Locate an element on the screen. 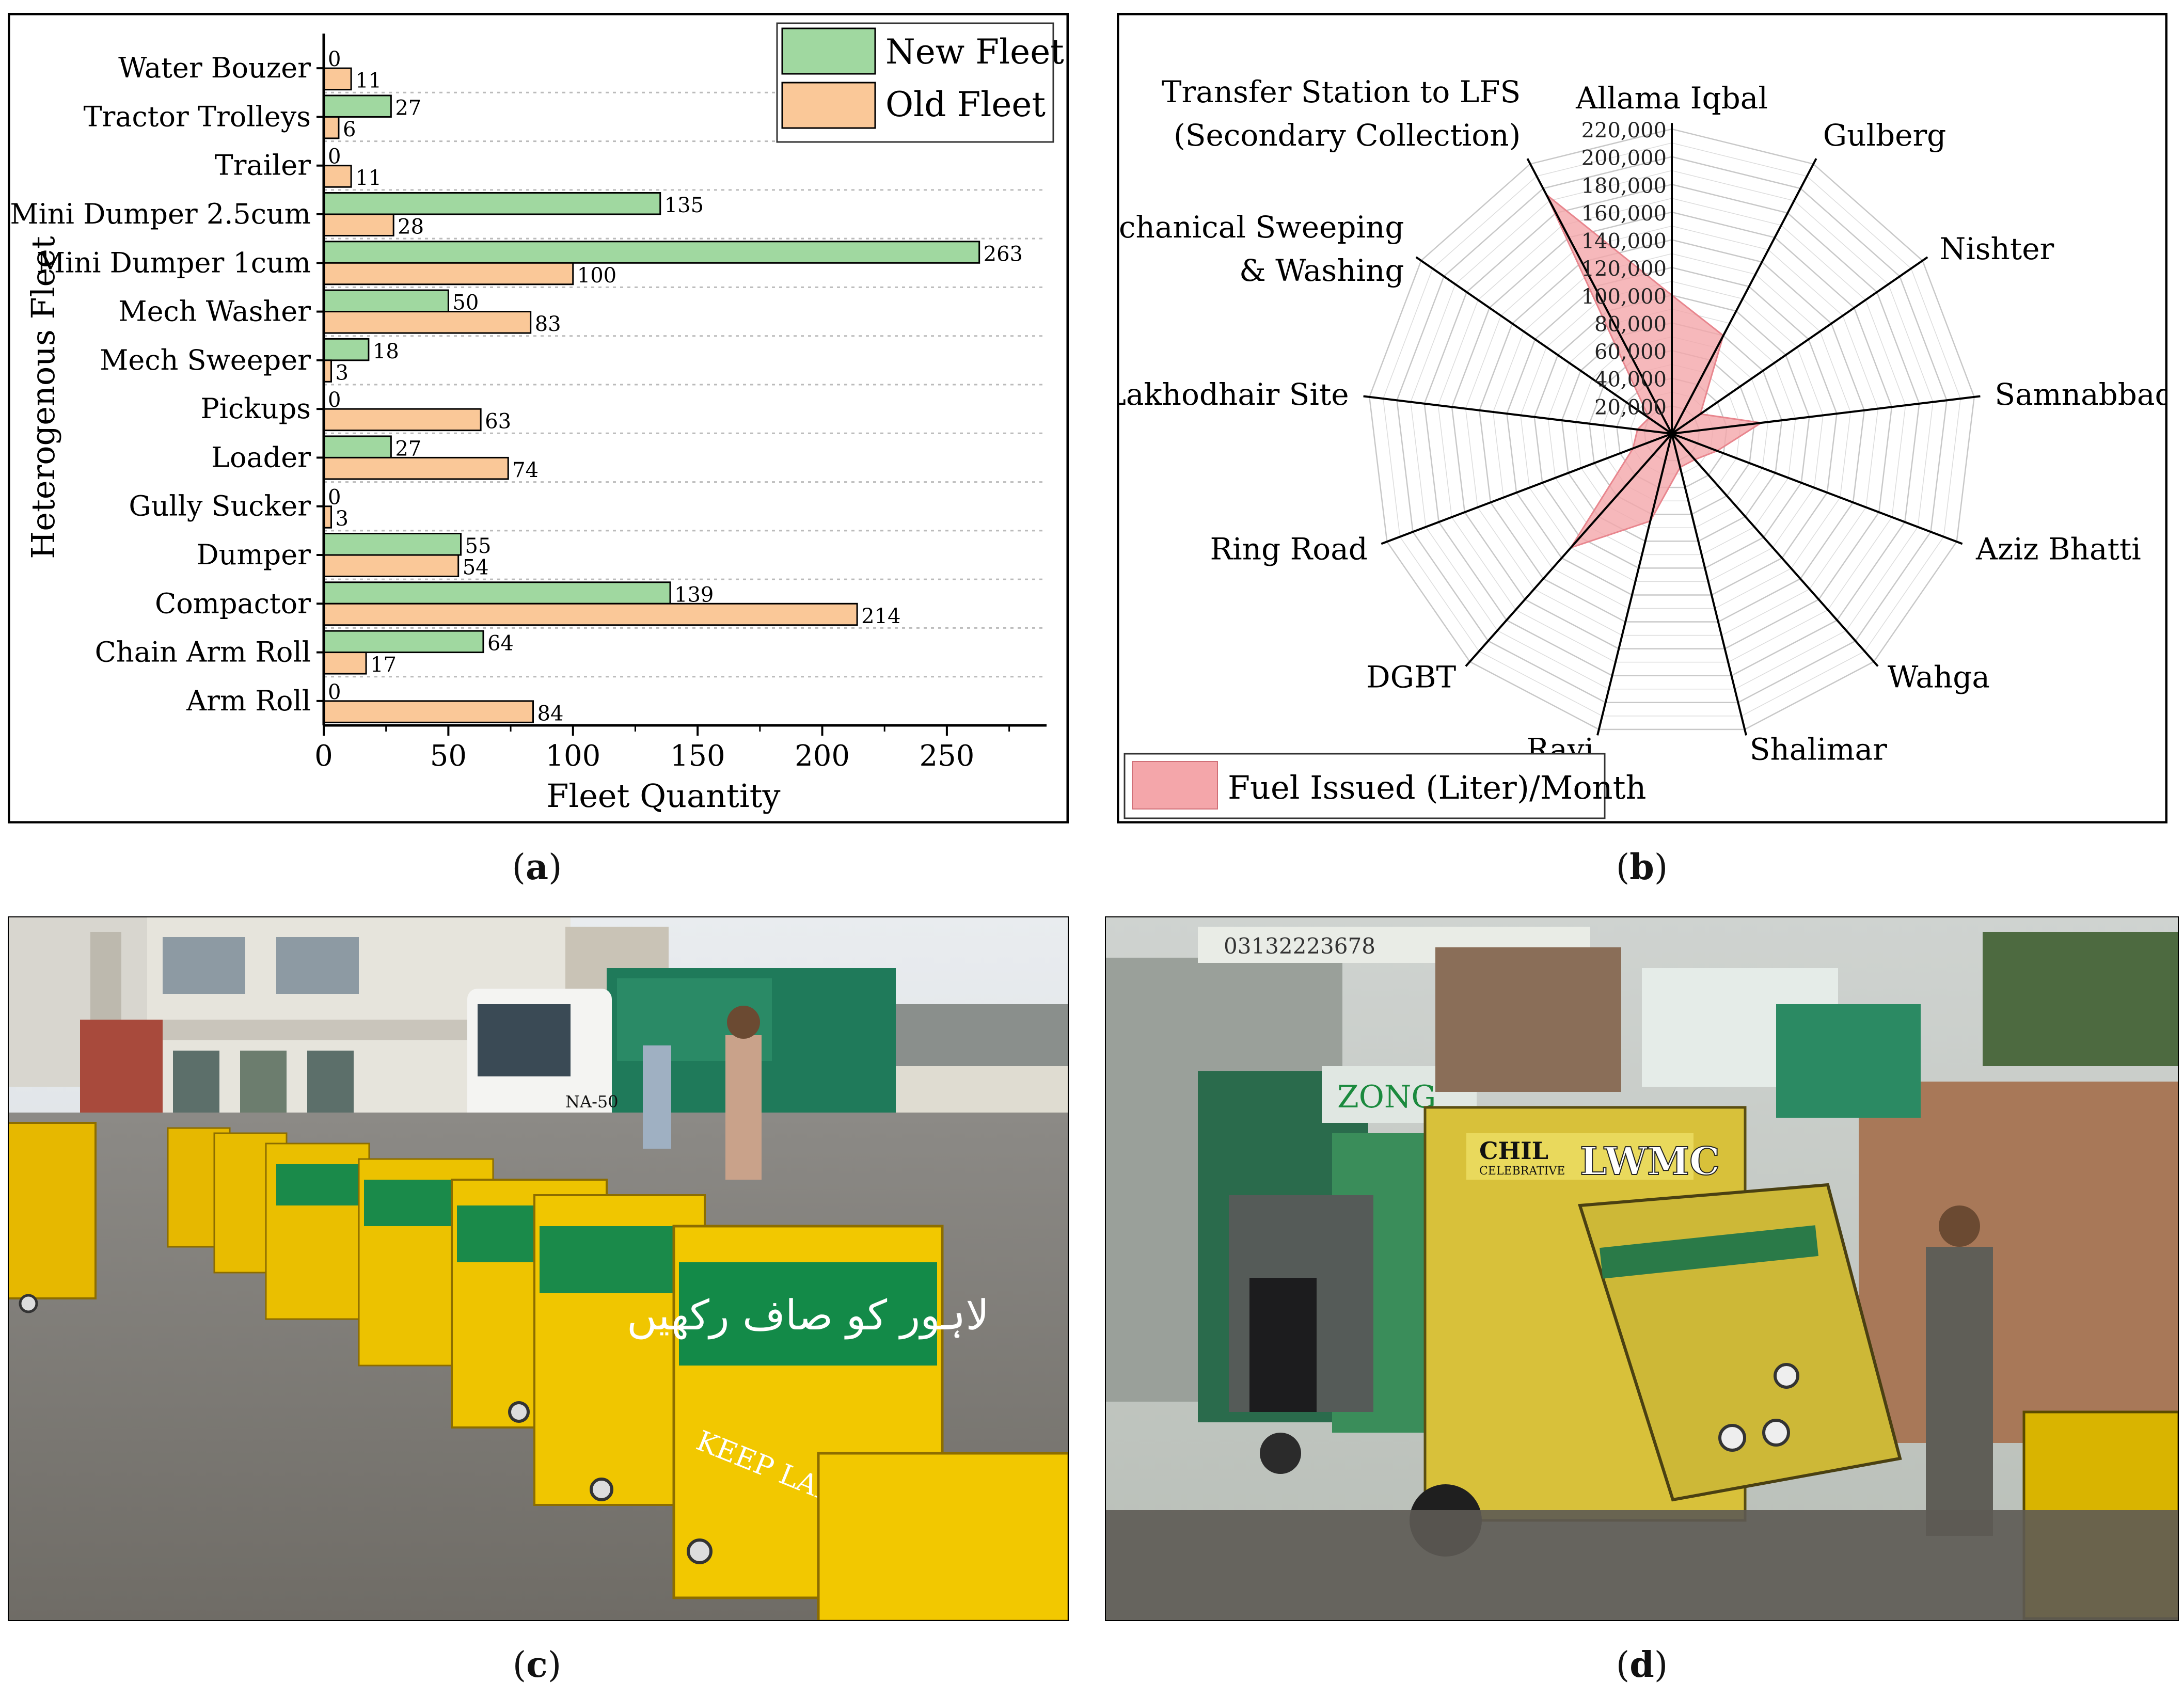  radar-series-area is located at coordinates (1654, 371).